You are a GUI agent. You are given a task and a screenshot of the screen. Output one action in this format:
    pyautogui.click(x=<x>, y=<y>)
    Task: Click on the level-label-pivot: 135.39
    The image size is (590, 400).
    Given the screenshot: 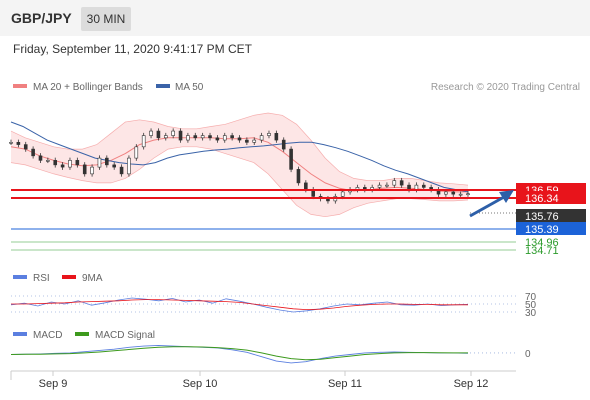 What is the action you would take?
    pyautogui.click(x=542, y=230)
    